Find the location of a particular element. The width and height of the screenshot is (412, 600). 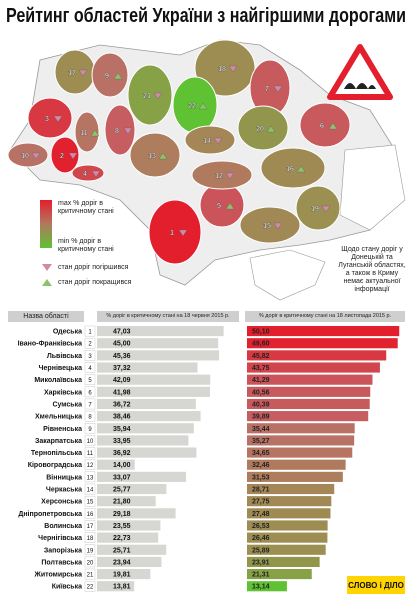

rank: 22 is located at coordinates (90, 588).